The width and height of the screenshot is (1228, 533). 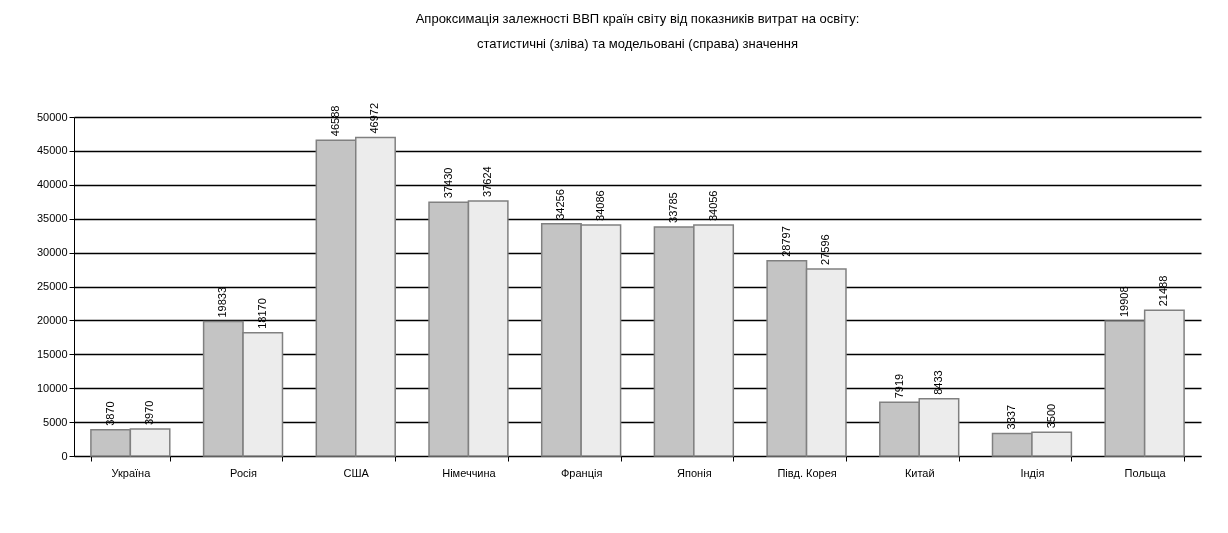 What do you see at coordinates (825, 249) in the screenshot?
I see `data-label: 27596` at bounding box center [825, 249].